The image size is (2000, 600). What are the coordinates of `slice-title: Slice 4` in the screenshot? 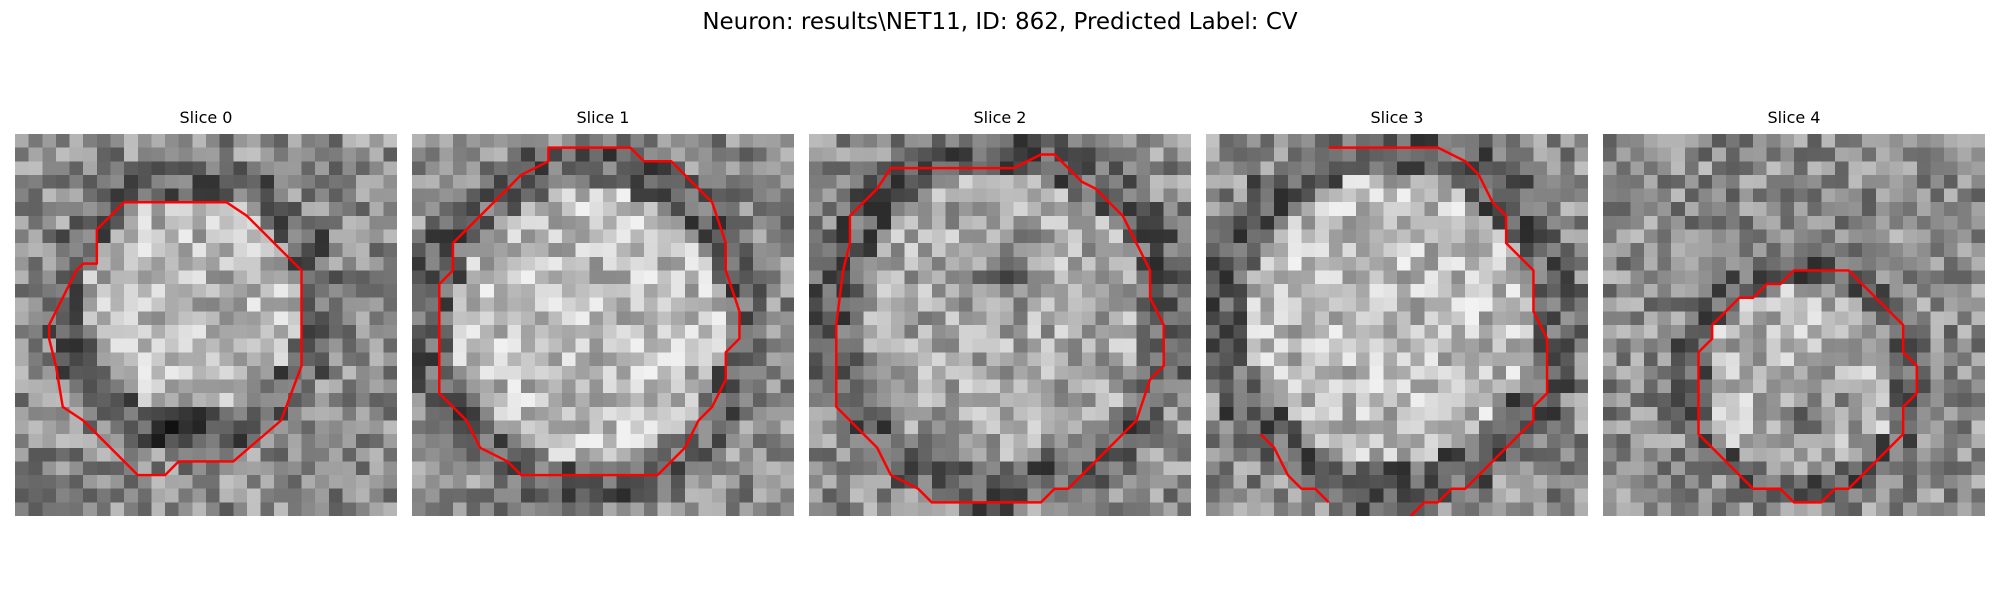 It's located at (1794, 117).